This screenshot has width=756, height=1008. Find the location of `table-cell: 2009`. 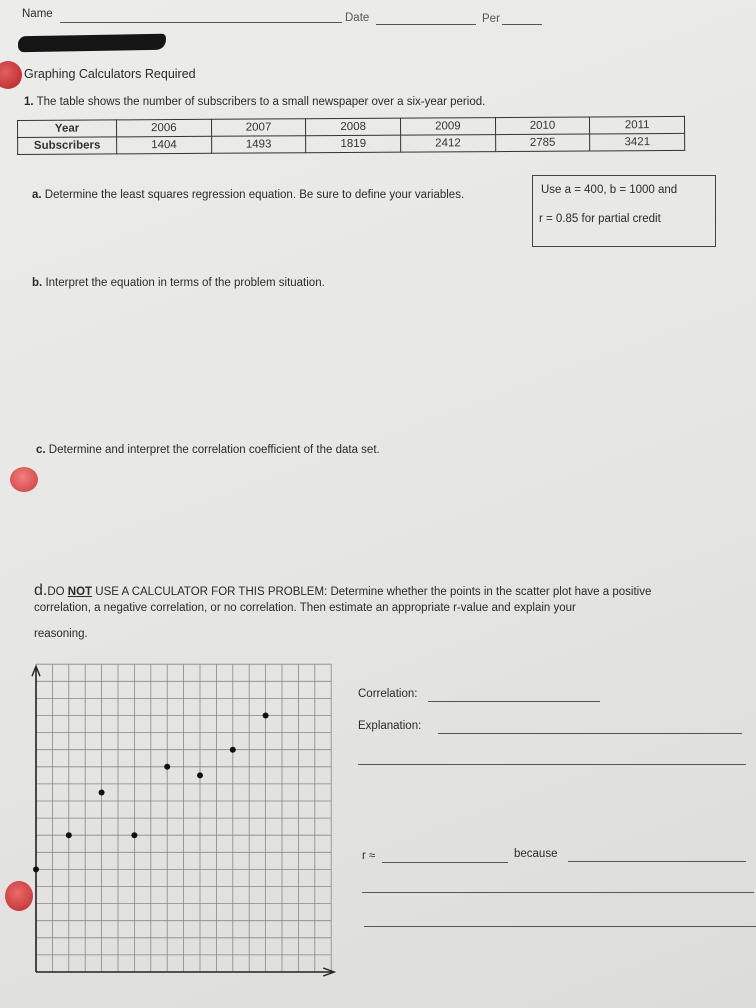

table-cell: 2009 is located at coordinates (448, 126).